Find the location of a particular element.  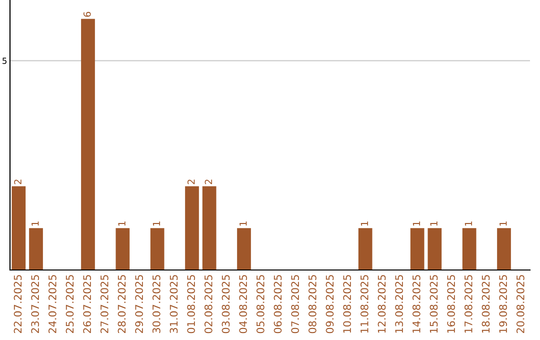

x-tick-label: 12.08.2025 is located at coordinates (382, 304).